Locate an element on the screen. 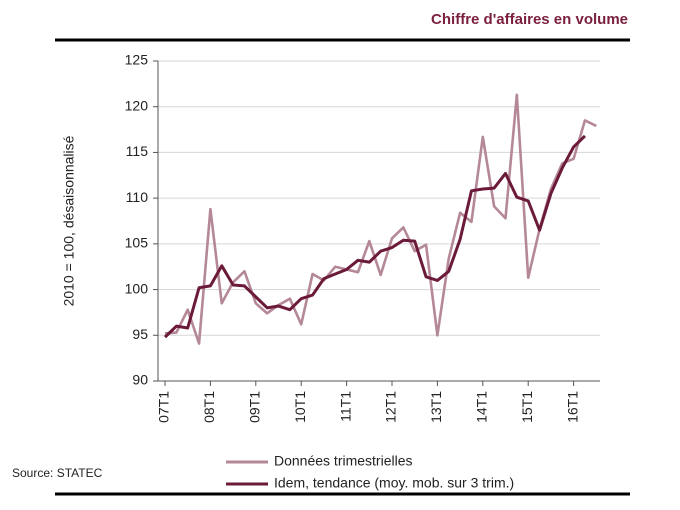 The height and width of the screenshot is (510, 680). x-tick-label: 09T1 is located at coordinates (255, 407).